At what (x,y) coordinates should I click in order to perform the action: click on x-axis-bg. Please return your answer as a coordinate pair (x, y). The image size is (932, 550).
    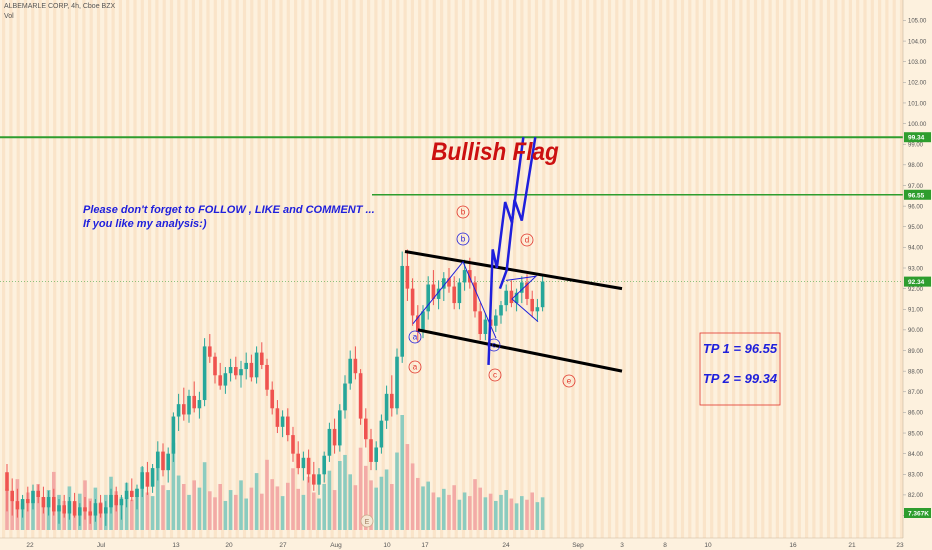
    Looking at the image, I should click on (466, 544).